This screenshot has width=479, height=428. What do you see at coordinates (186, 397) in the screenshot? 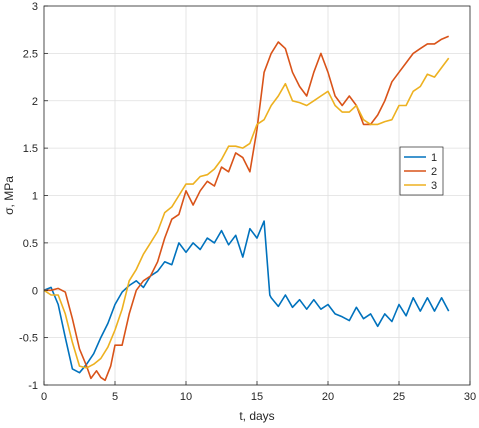
I see `x-tick-label: 10` at bounding box center [186, 397].